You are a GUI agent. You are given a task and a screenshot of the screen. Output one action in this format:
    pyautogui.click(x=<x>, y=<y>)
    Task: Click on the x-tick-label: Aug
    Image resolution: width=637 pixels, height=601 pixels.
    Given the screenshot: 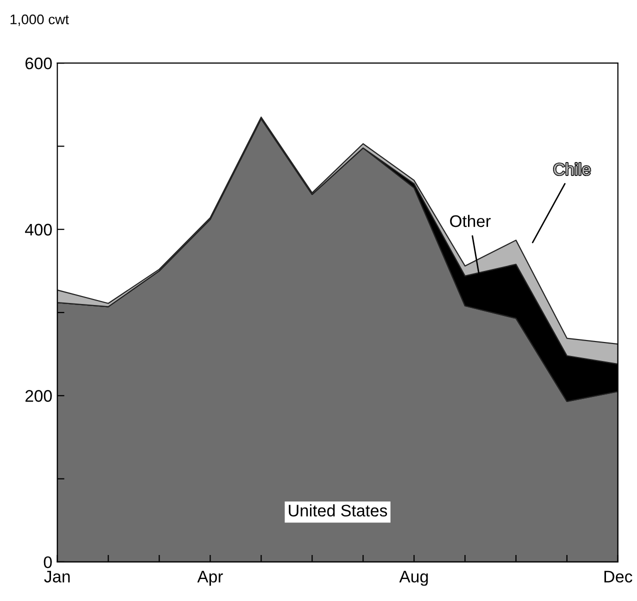 What is the action you would take?
    pyautogui.click(x=413, y=578)
    